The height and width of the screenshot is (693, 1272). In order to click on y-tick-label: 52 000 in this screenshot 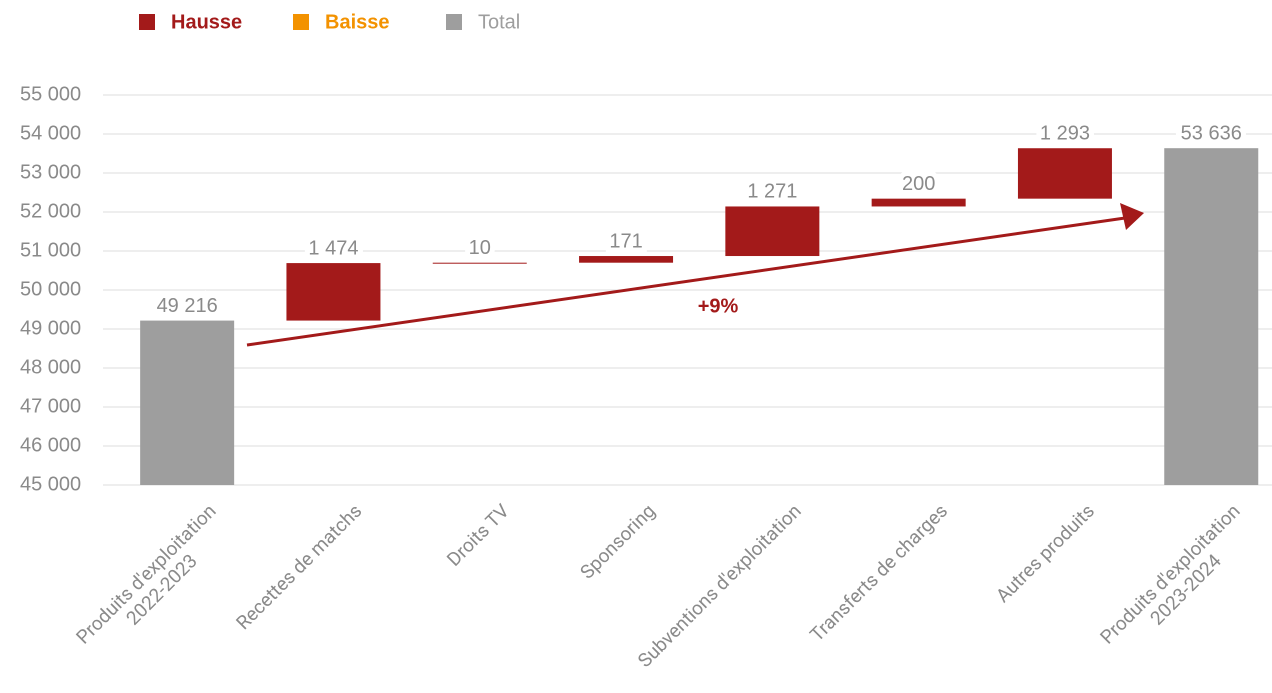, I will do `click(50, 211)`.